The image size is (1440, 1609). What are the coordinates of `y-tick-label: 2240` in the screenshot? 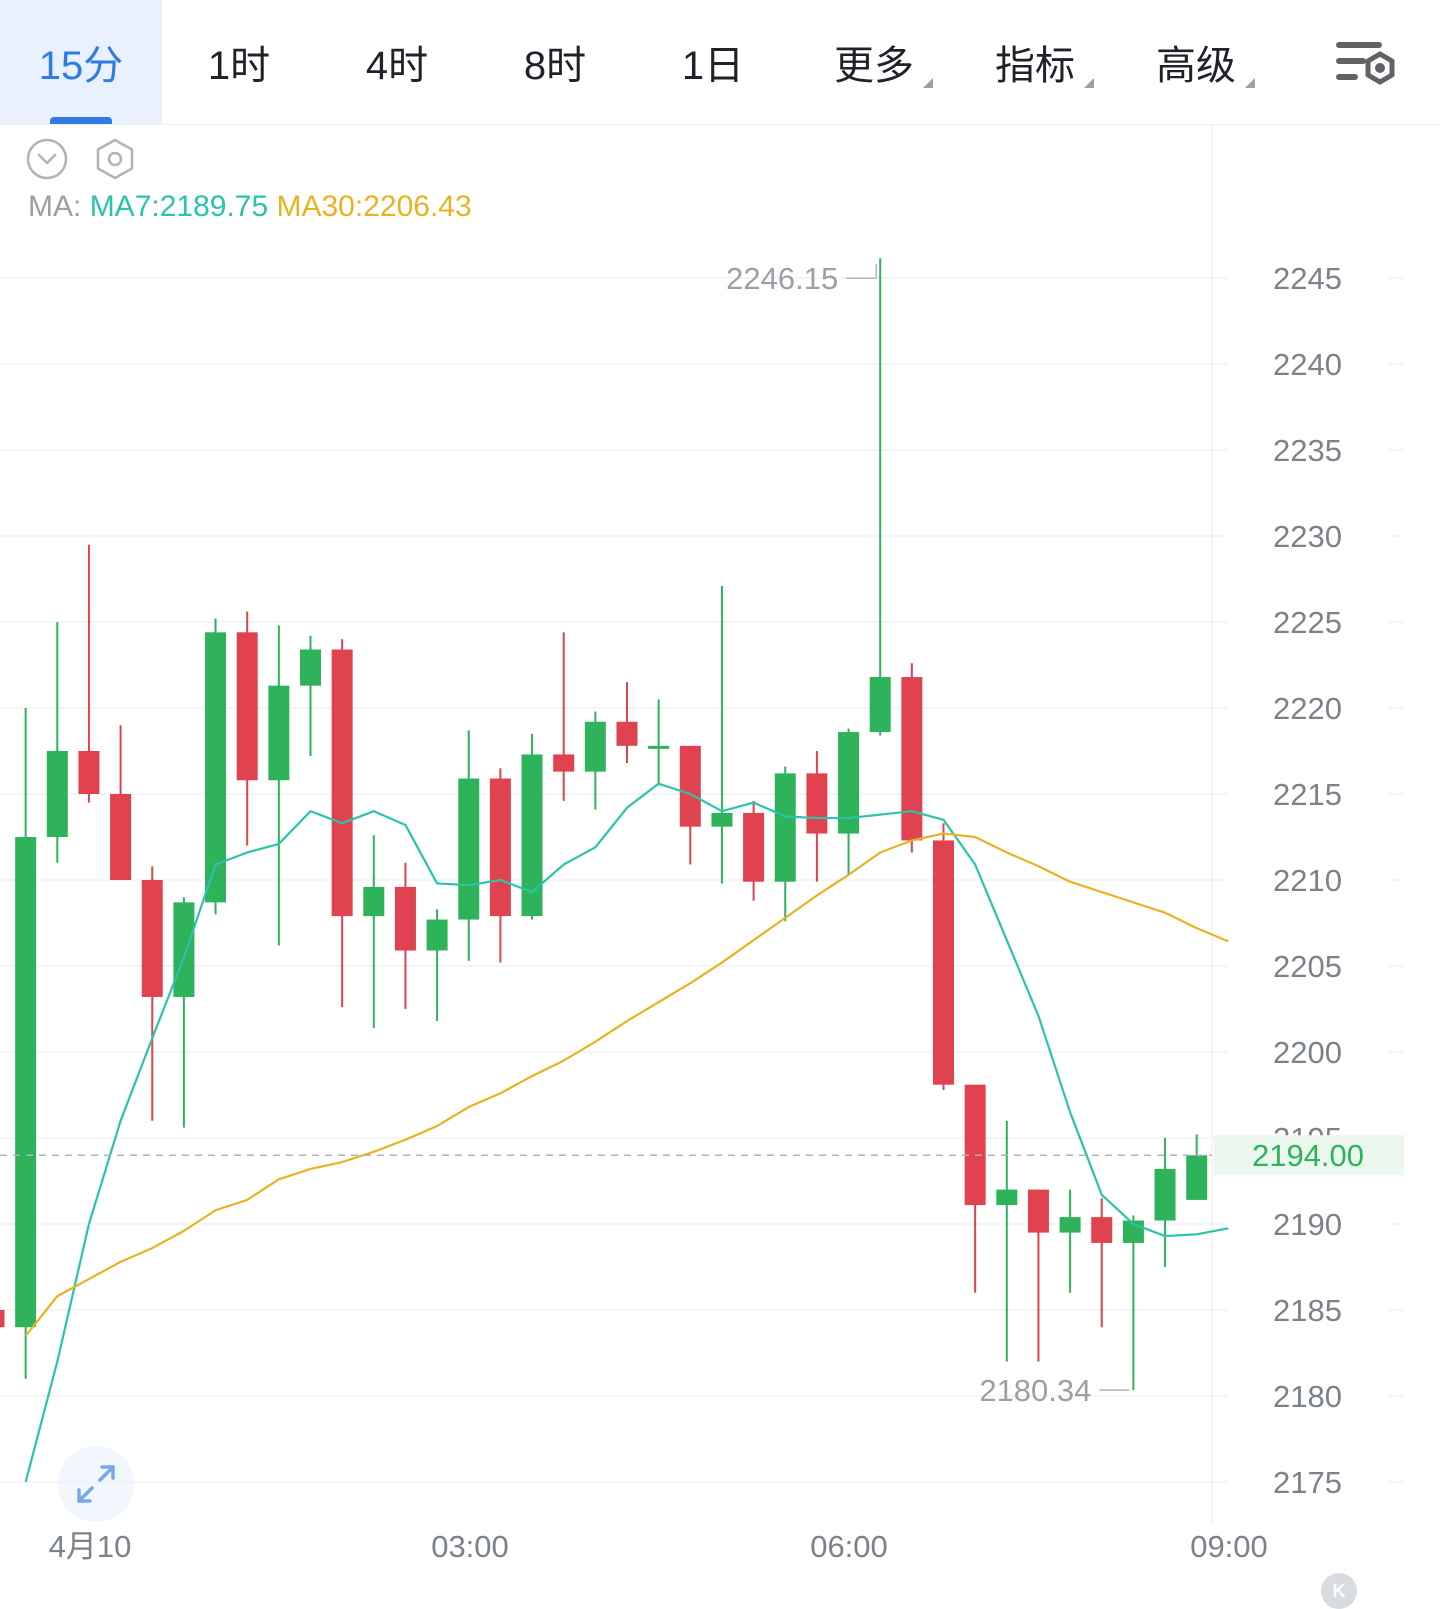 It's located at (1307, 364).